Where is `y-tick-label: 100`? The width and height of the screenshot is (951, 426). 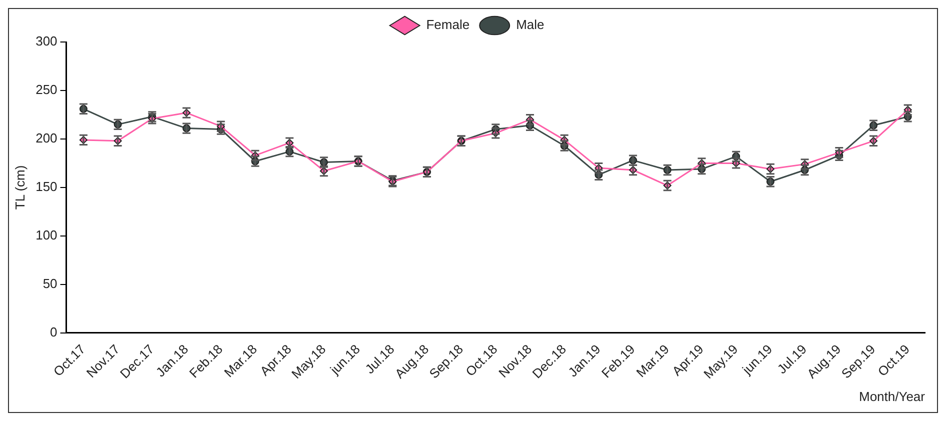
y-tick-label: 100 is located at coordinates (47, 235).